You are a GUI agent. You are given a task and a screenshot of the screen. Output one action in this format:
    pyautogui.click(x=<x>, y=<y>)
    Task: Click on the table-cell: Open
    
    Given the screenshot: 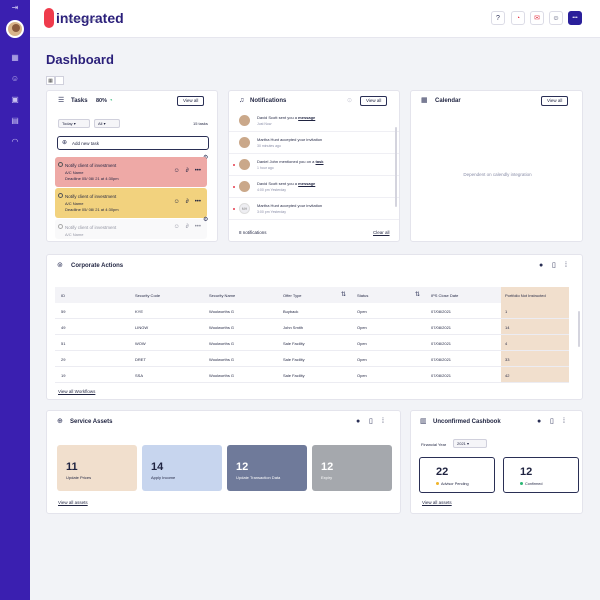 What is the action you would take?
    pyautogui.click(x=362, y=311)
    